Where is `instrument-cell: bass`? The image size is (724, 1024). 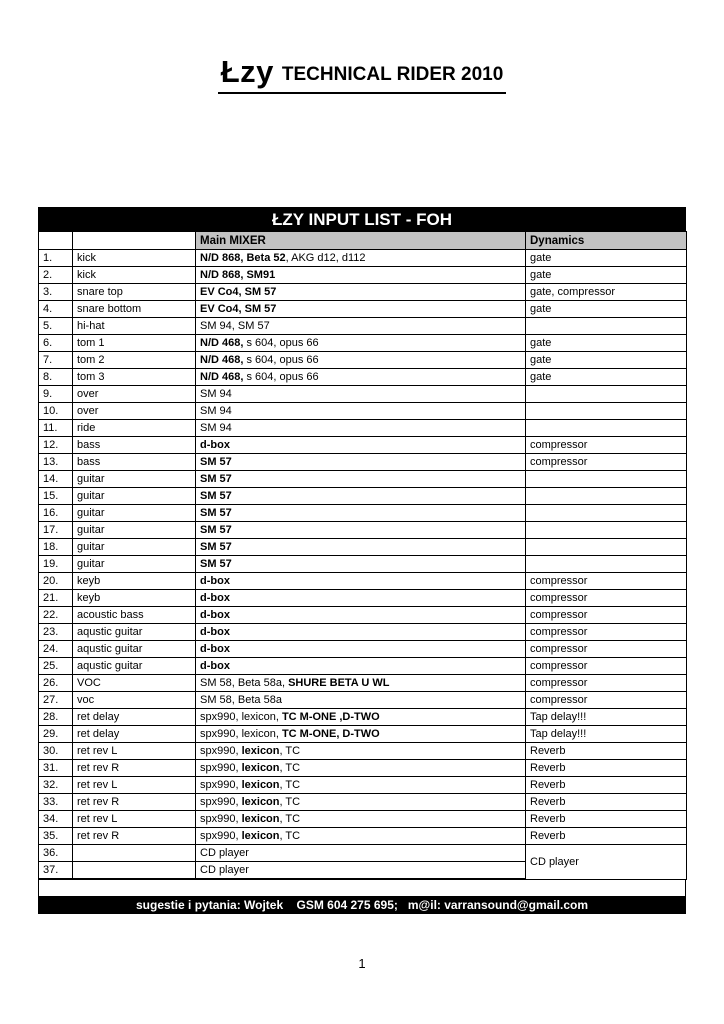 instrument-cell: bass is located at coordinates (134, 445).